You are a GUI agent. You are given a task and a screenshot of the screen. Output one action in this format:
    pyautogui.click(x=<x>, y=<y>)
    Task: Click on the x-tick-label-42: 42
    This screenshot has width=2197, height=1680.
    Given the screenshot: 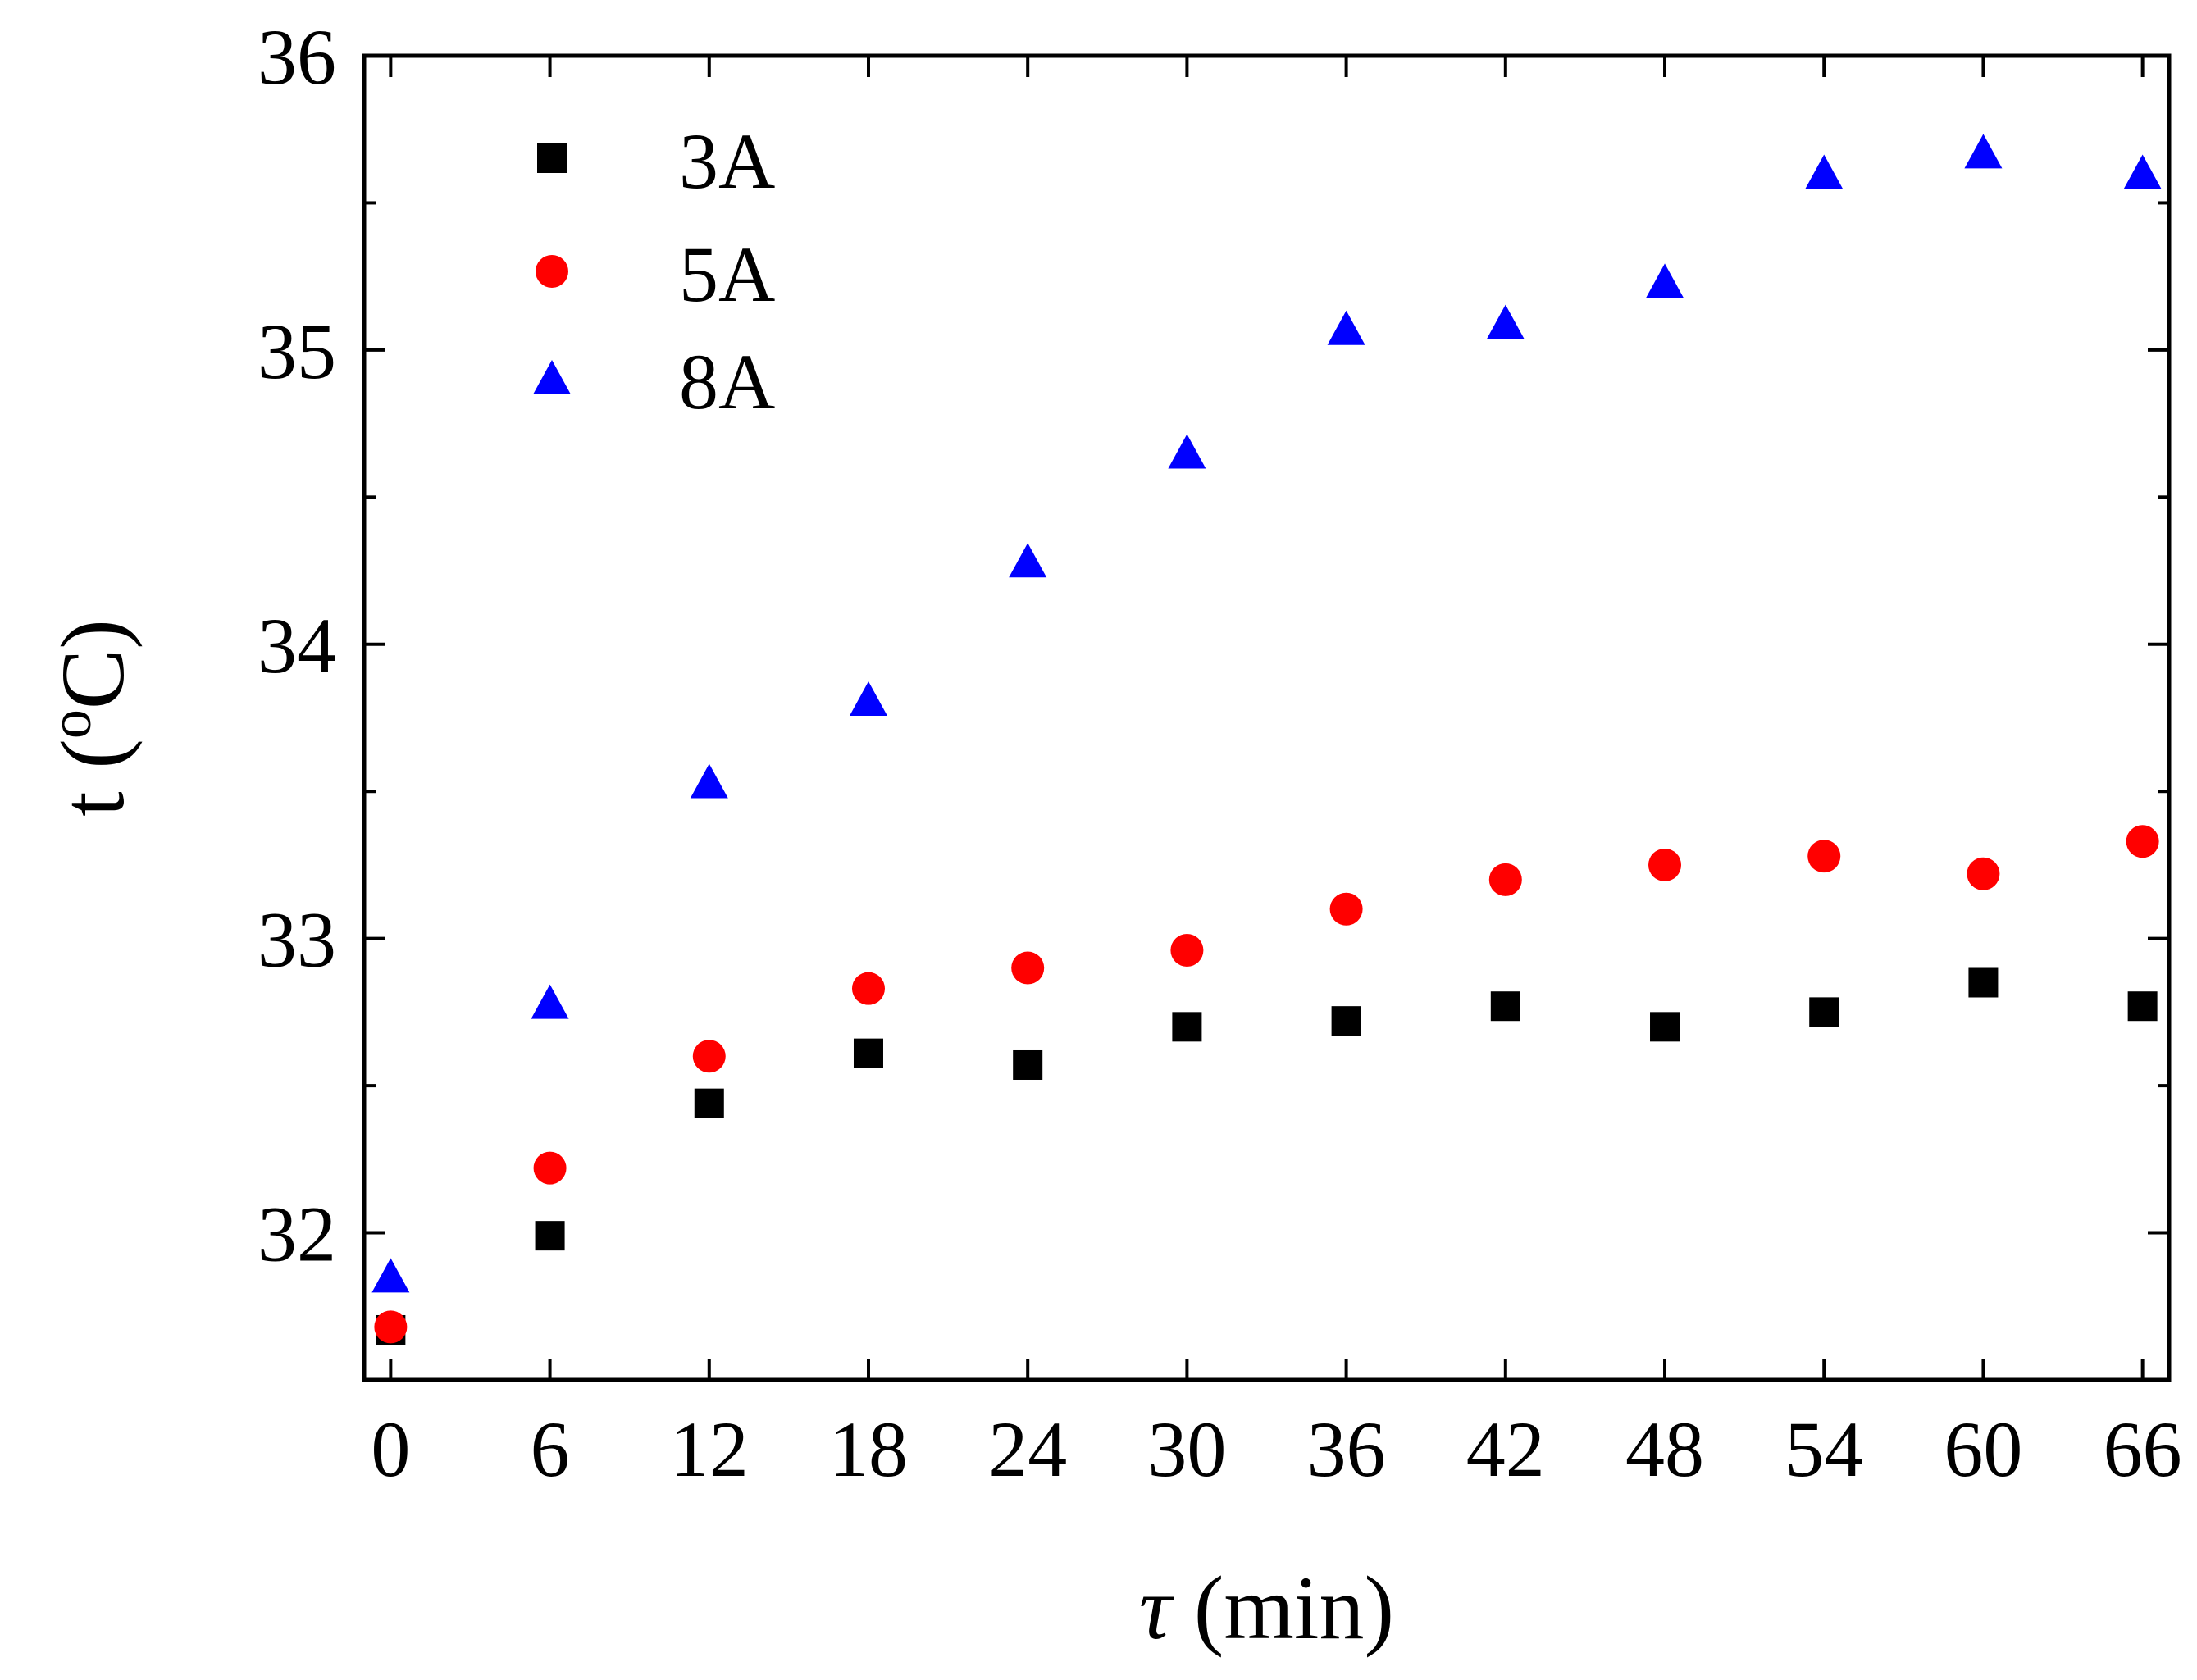 What is the action you would take?
    pyautogui.click(x=1505, y=1449)
    